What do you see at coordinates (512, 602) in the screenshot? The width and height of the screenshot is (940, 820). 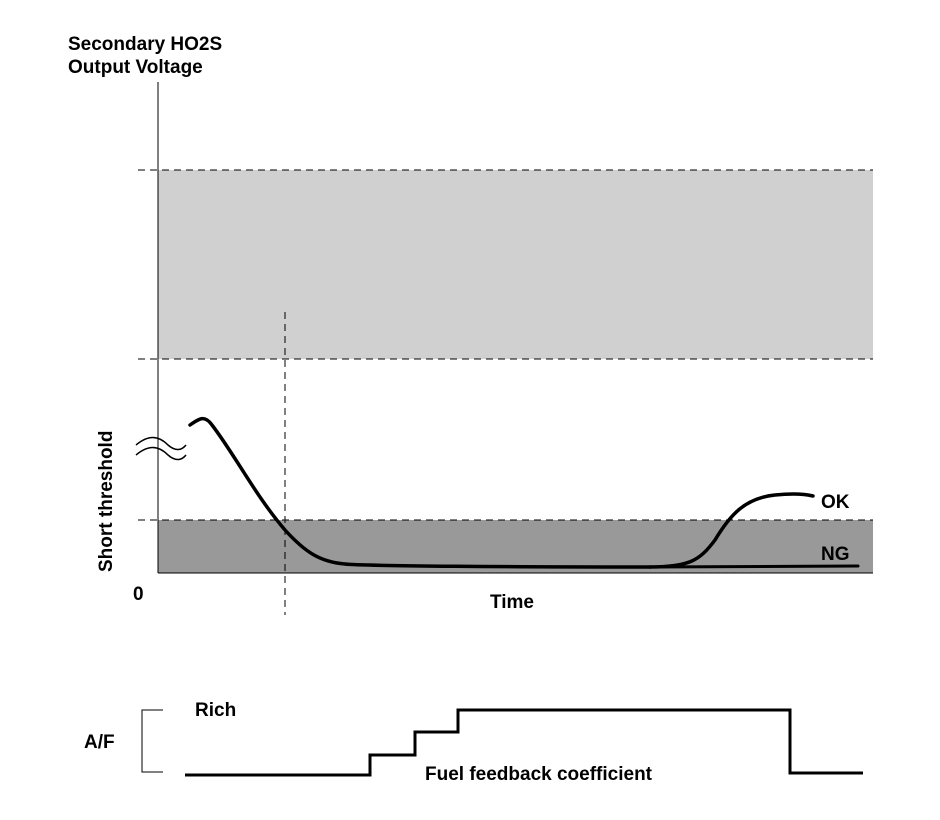 I see `x-axis-label: Time` at bounding box center [512, 602].